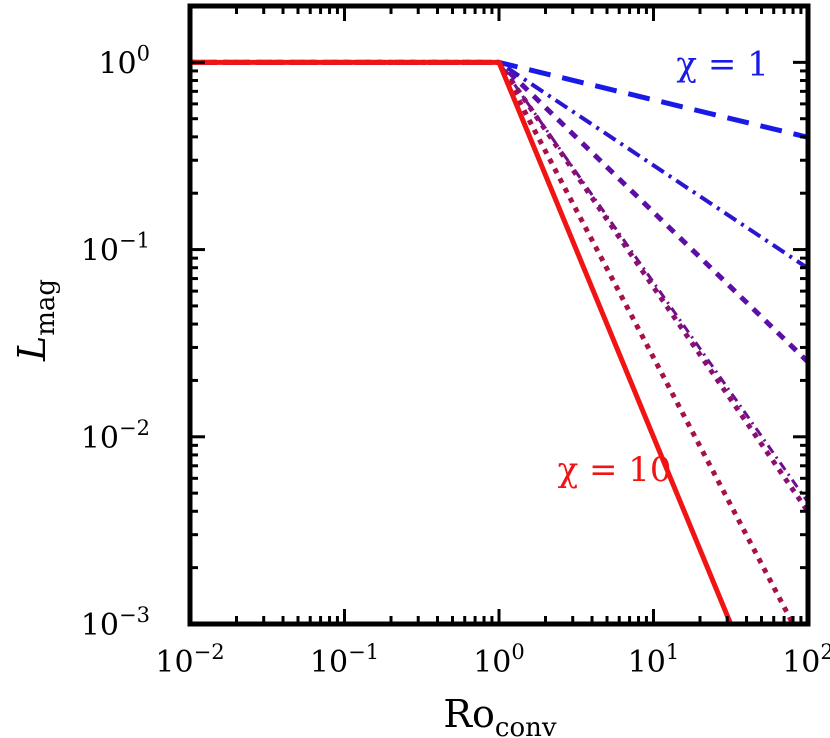 The width and height of the screenshot is (830, 738). Describe the element at coordinates (499, 715) in the screenshot. I see `x-axis-label: Roconv` at that location.